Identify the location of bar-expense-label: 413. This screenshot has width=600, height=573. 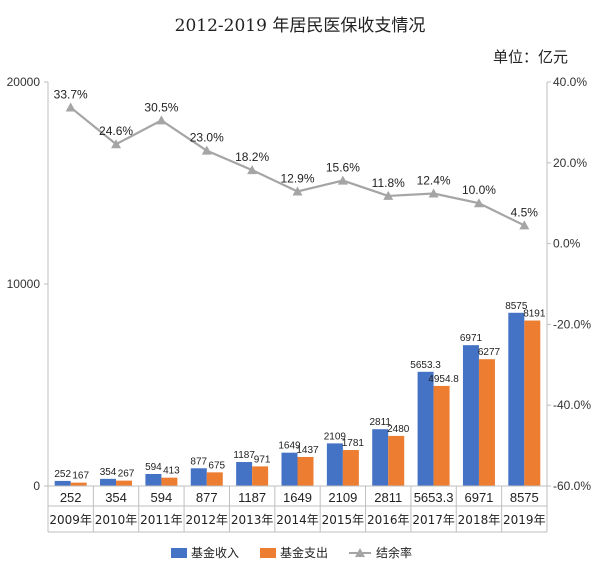
(171, 471).